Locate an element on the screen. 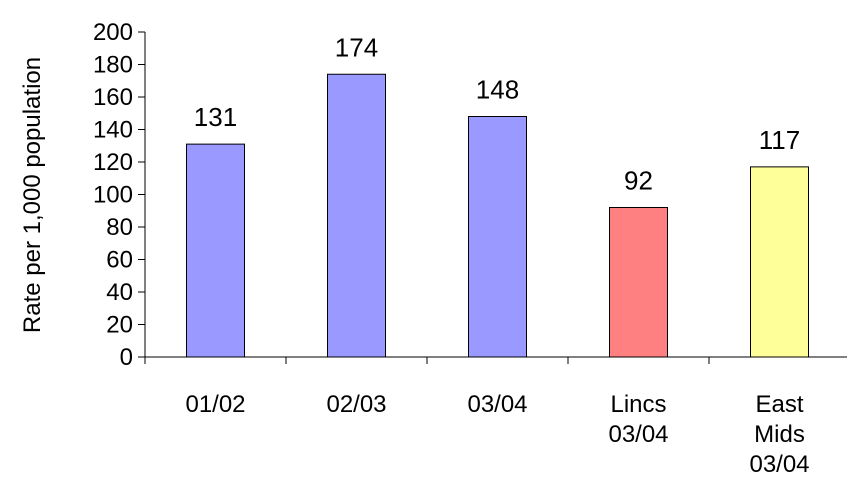  category-label: 02/03 is located at coordinates (356, 404).